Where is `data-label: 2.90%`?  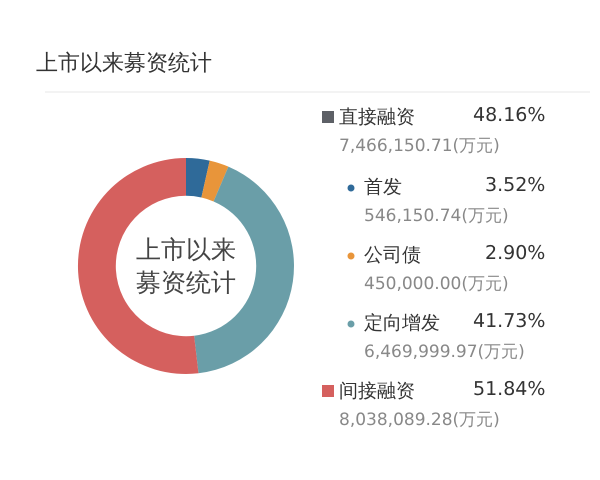 data-label: 2.90% is located at coordinates (515, 253).